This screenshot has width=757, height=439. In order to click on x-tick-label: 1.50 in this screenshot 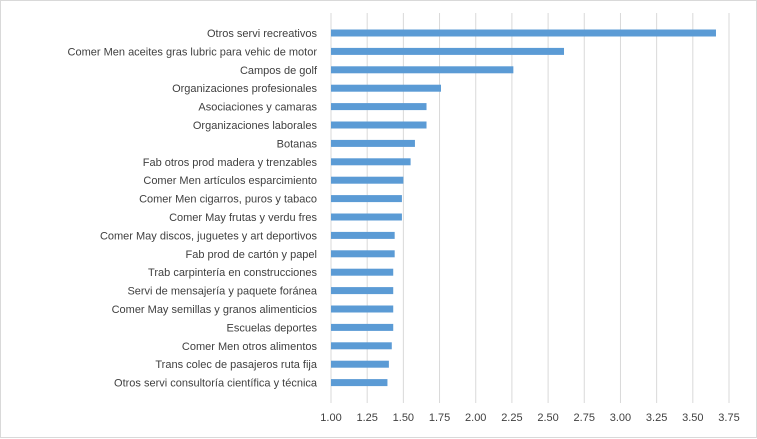, I will do `click(403, 418)`.